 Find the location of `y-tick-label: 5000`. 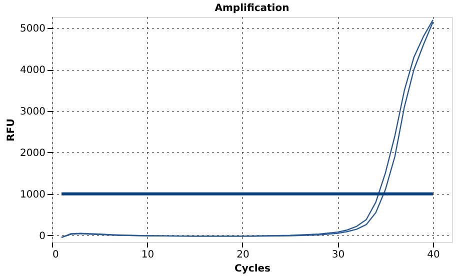

y-tick-label: 5000 is located at coordinates (33, 29).